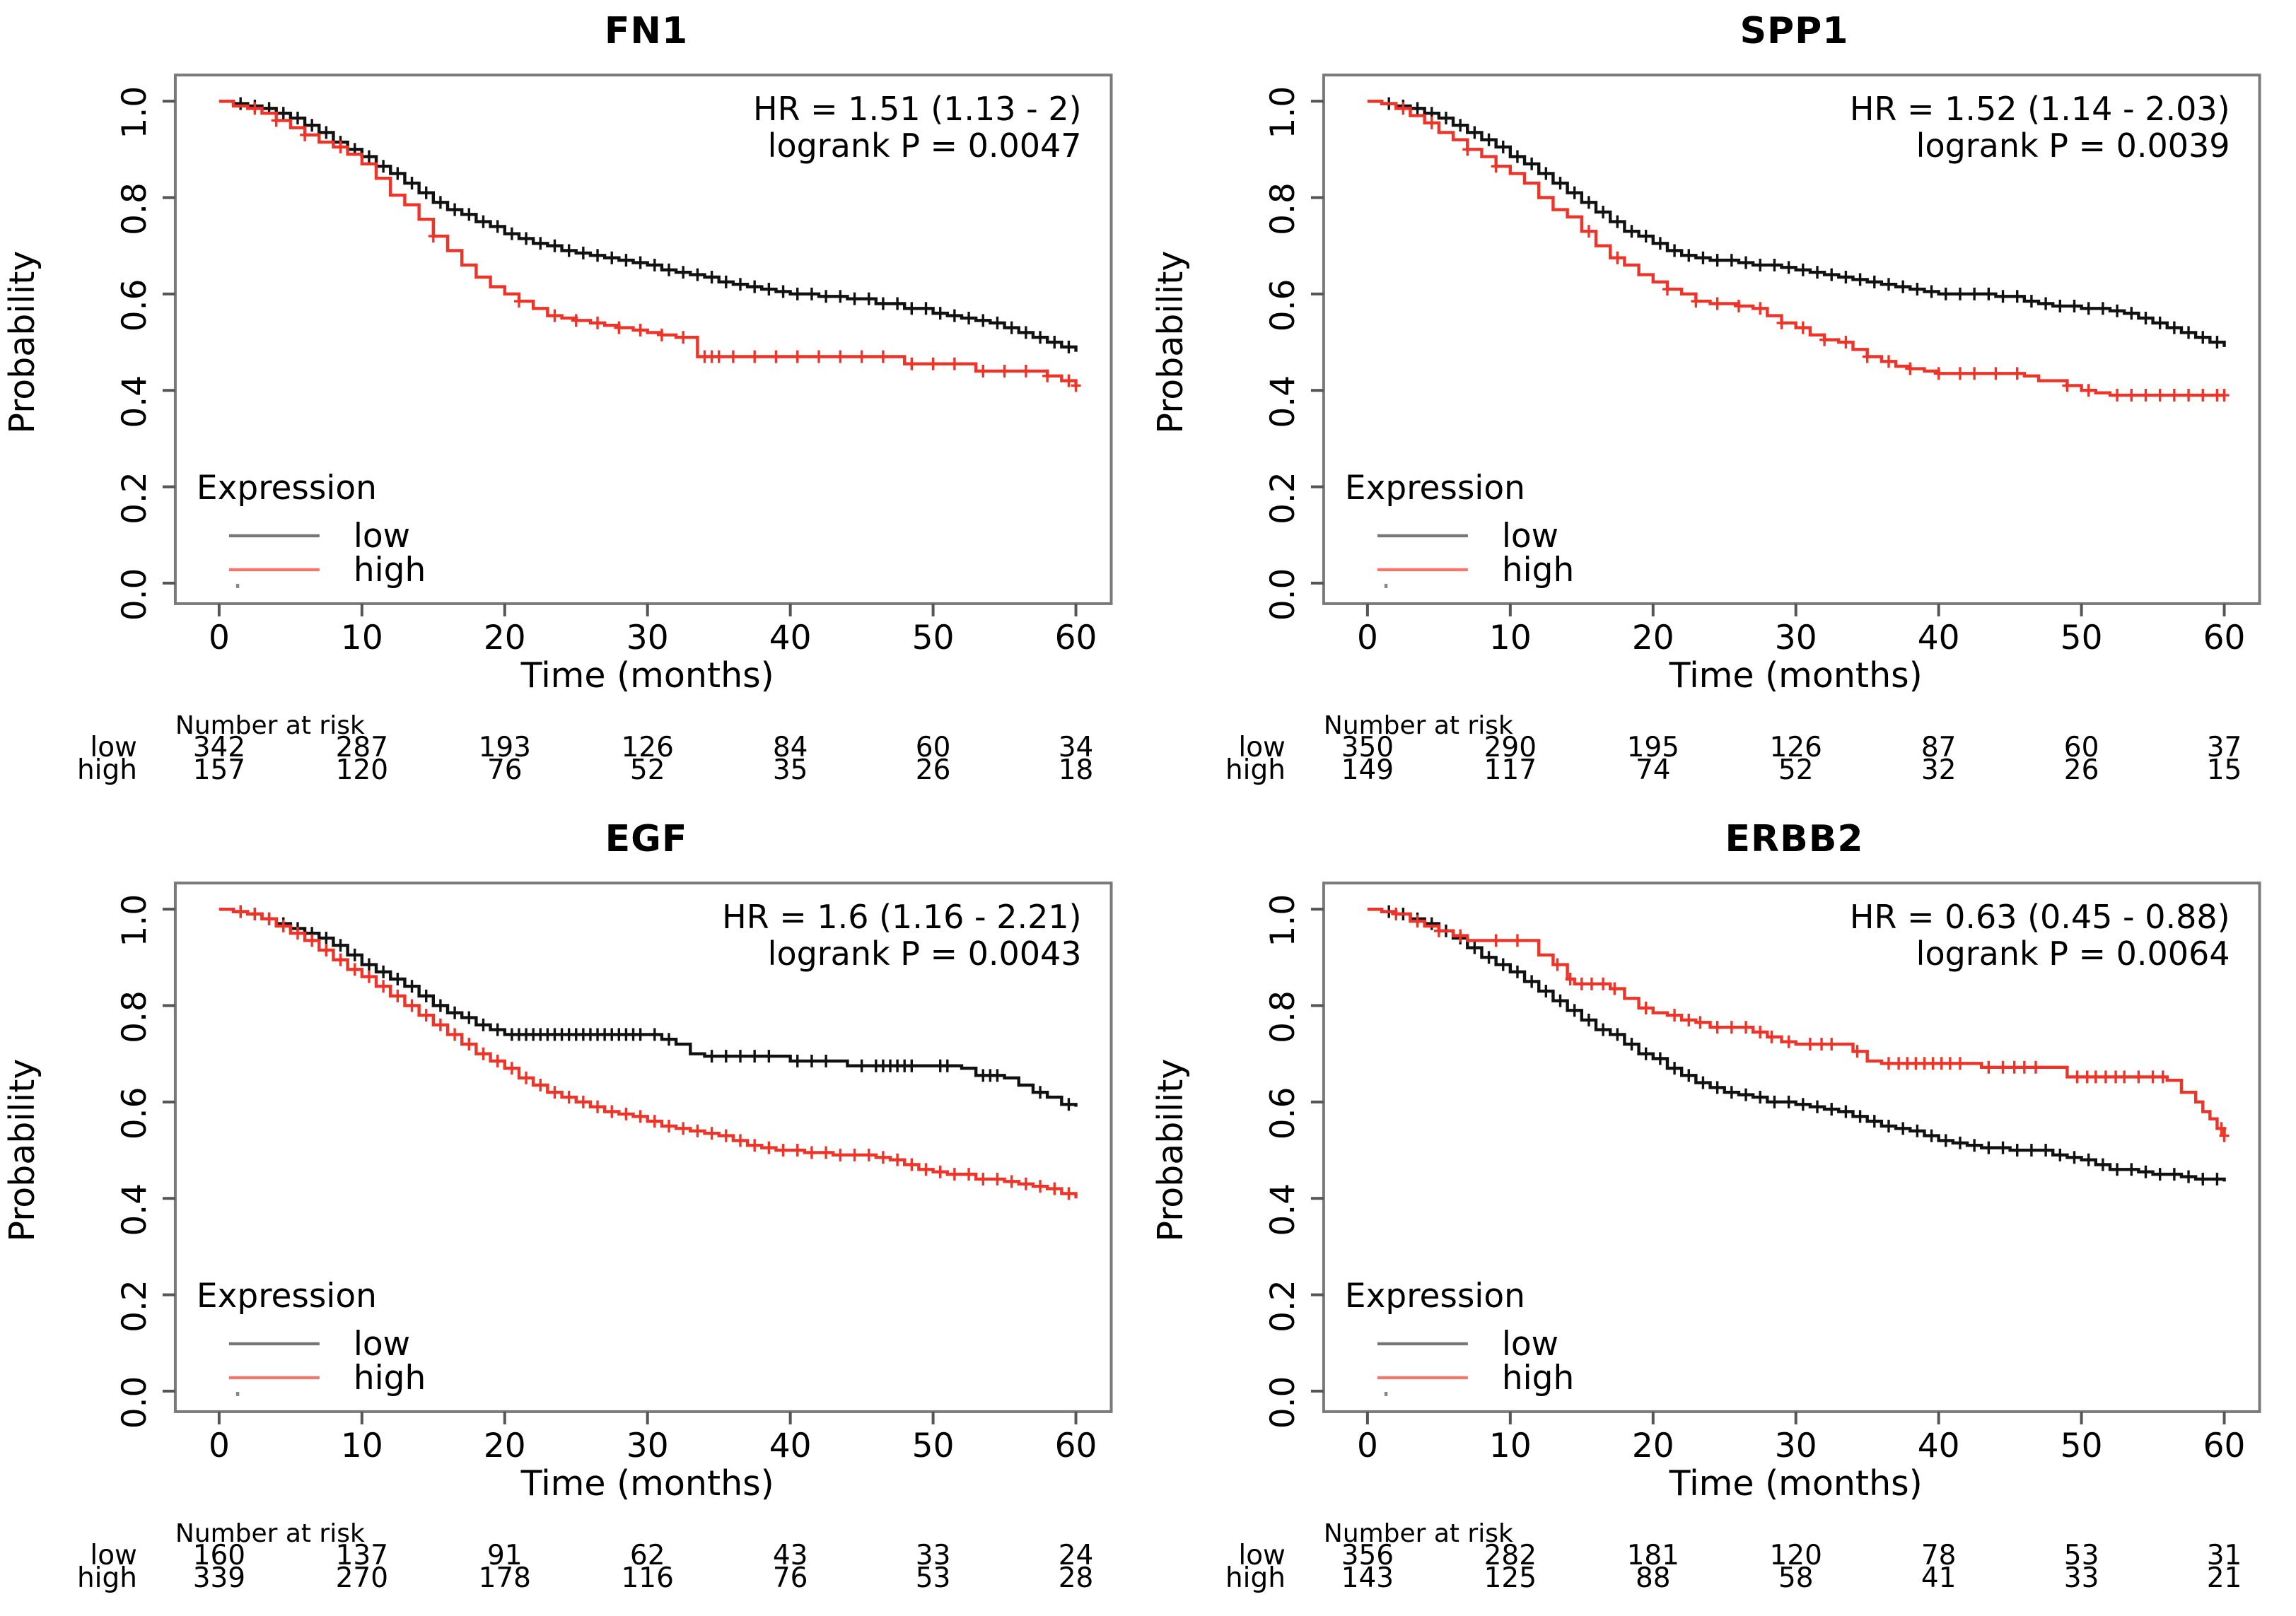  What do you see at coordinates (647, 31) in the screenshot?
I see `panel-title-fn1: FN1` at bounding box center [647, 31].